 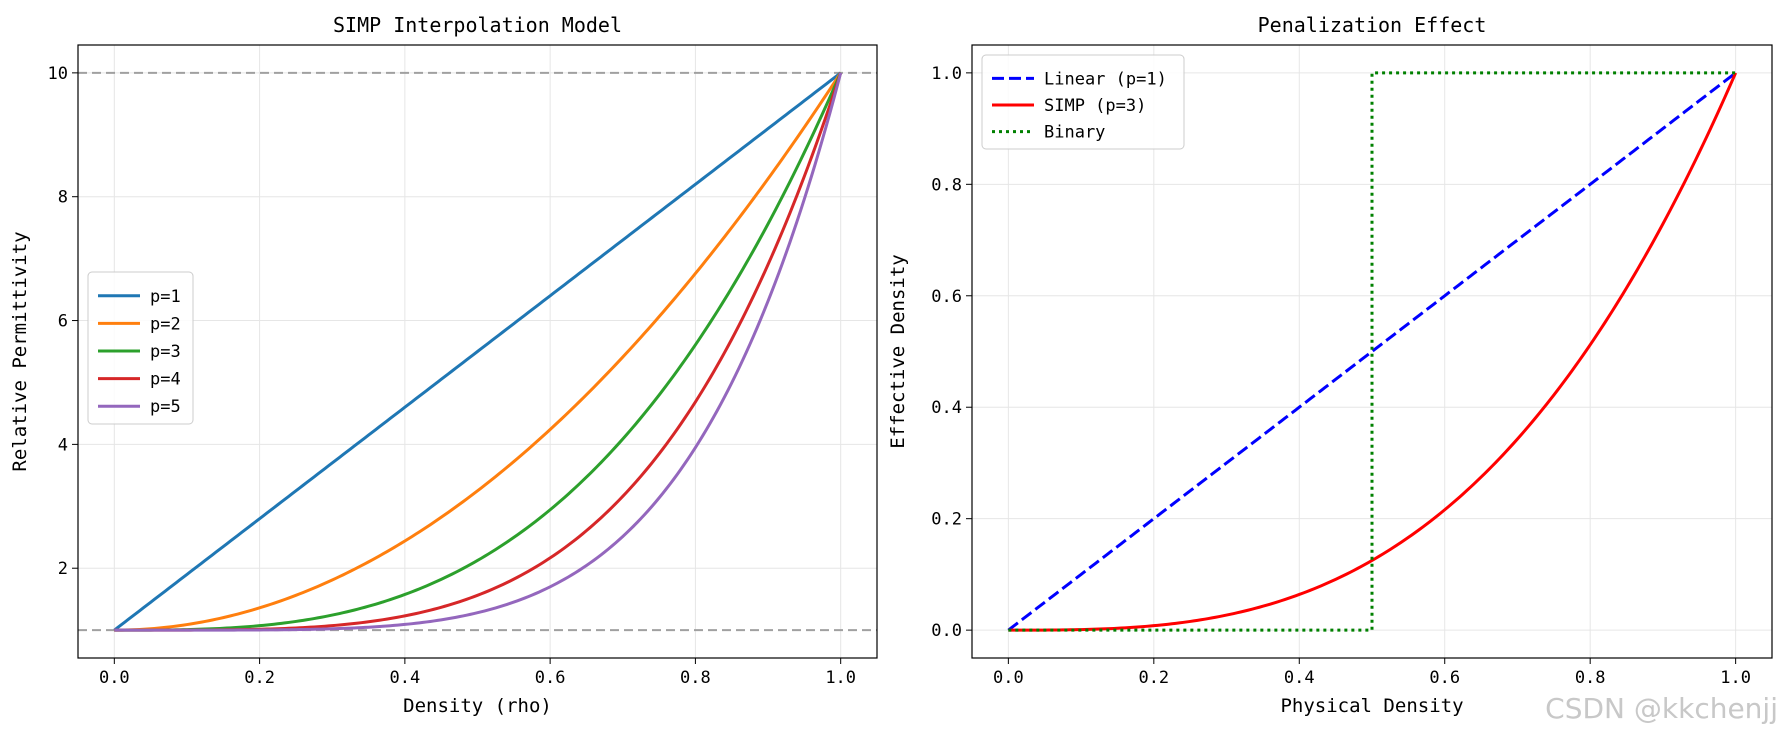 What do you see at coordinates (63, 198) in the screenshot?
I see `y-tick-label: 8` at bounding box center [63, 198].